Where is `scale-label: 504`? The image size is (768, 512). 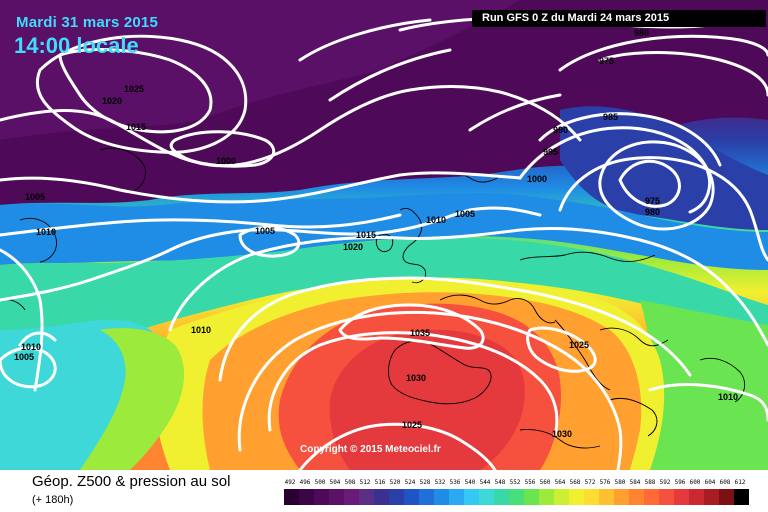 scale-label: 504 is located at coordinates (335, 482).